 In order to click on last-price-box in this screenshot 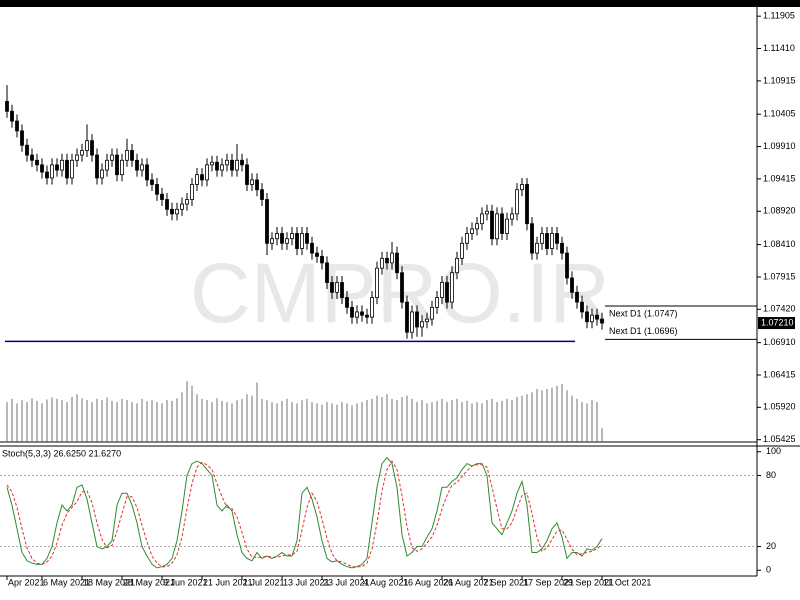, I will do `click(776, 323)`.